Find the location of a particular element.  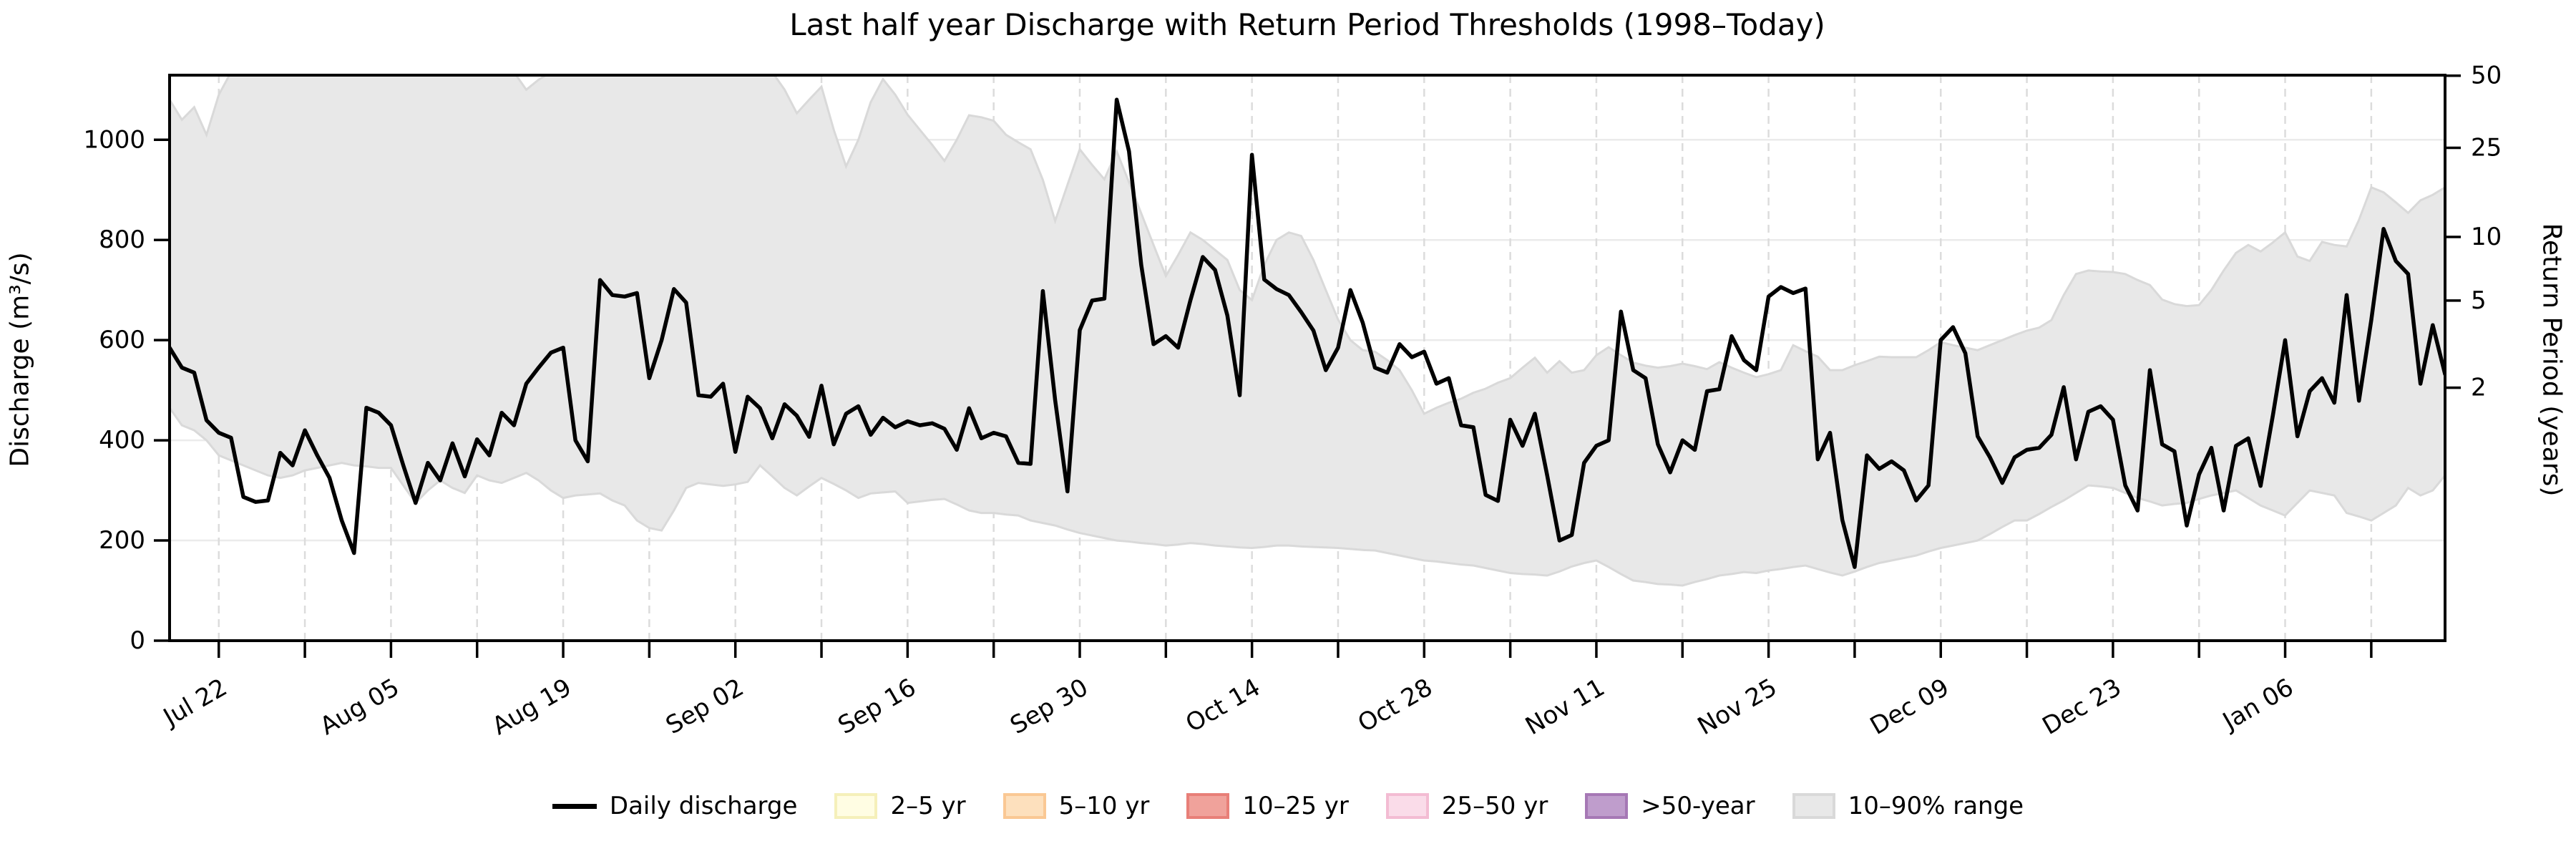

legend-item-3: 10–25 yr is located at coordinates (1267, 806).